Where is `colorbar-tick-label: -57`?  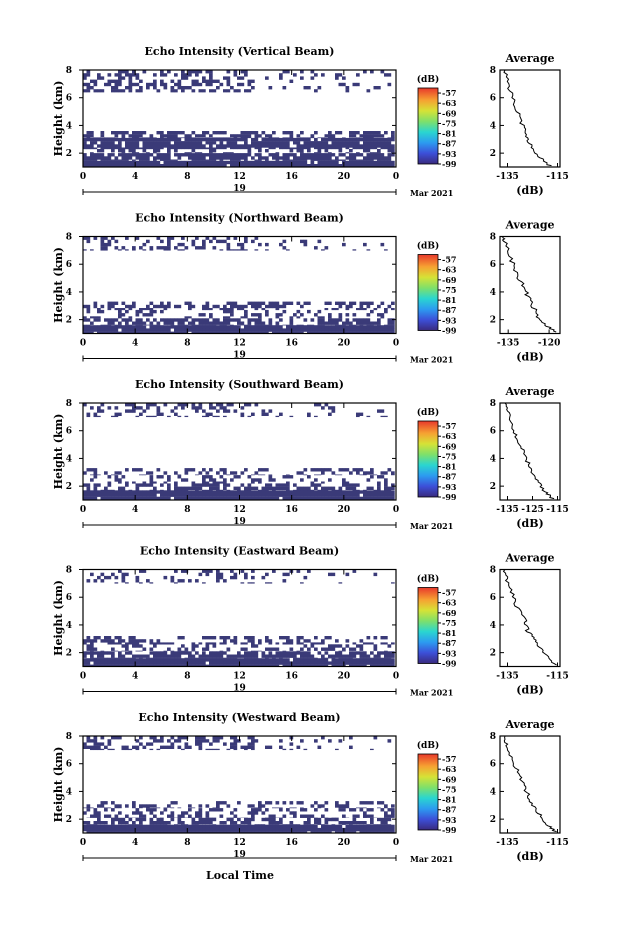 colorbar-tick-label: -57 is located at coordinates (449, 93).